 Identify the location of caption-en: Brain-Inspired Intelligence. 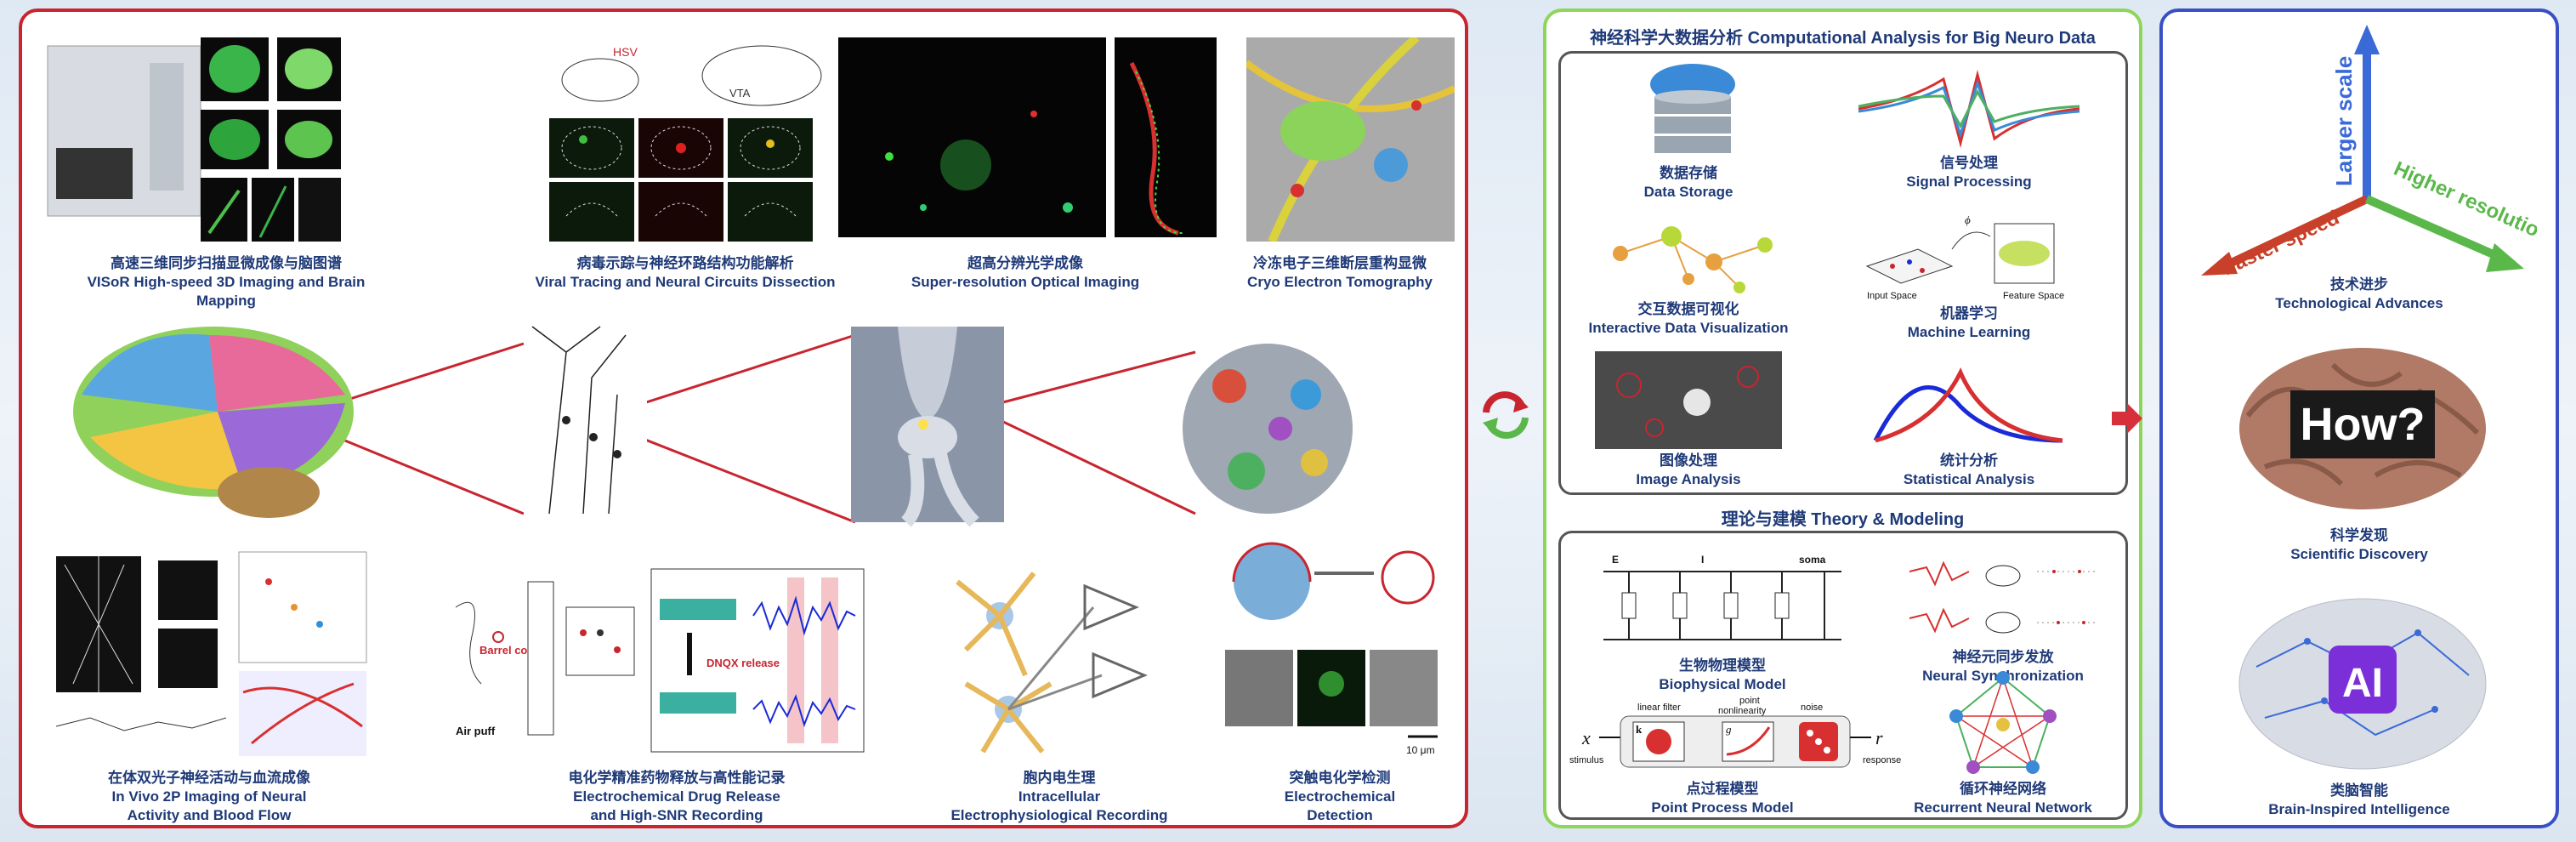
(2359, 809).